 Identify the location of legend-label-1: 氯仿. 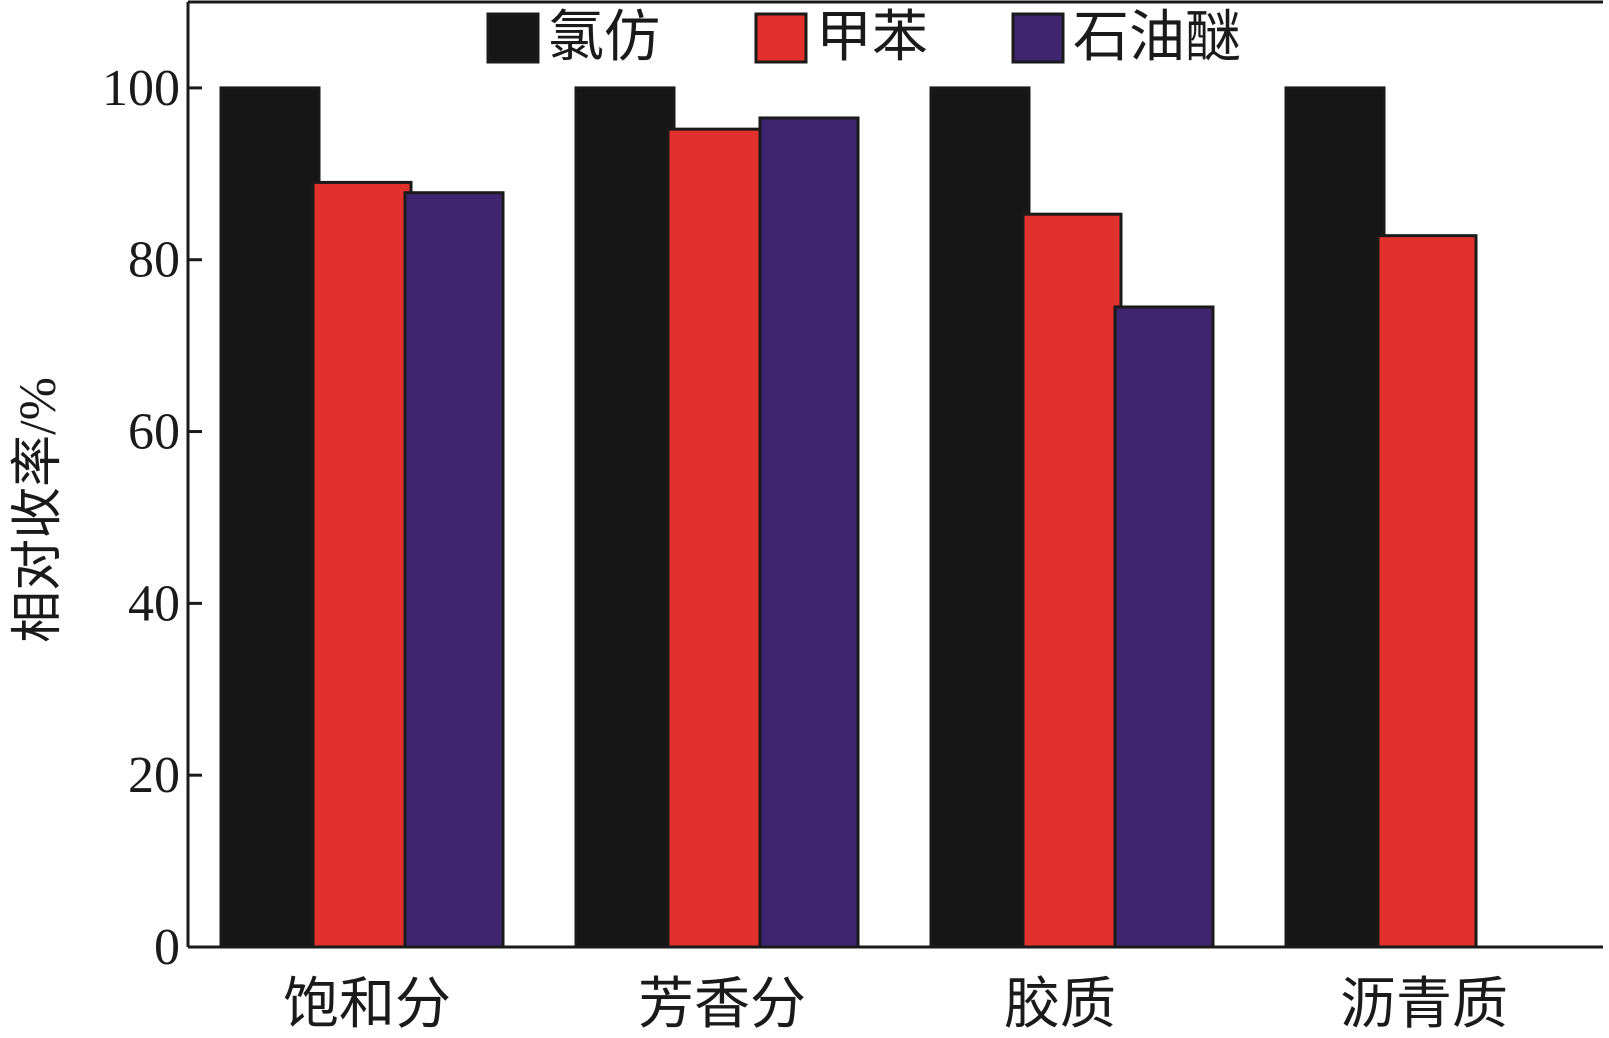
(604, 38).